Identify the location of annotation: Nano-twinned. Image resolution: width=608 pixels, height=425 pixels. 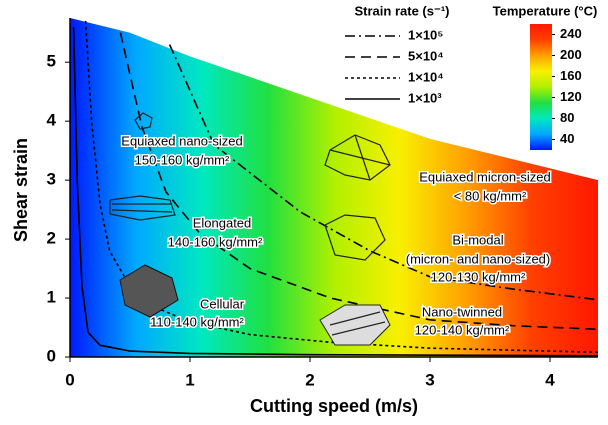
(462, 311).